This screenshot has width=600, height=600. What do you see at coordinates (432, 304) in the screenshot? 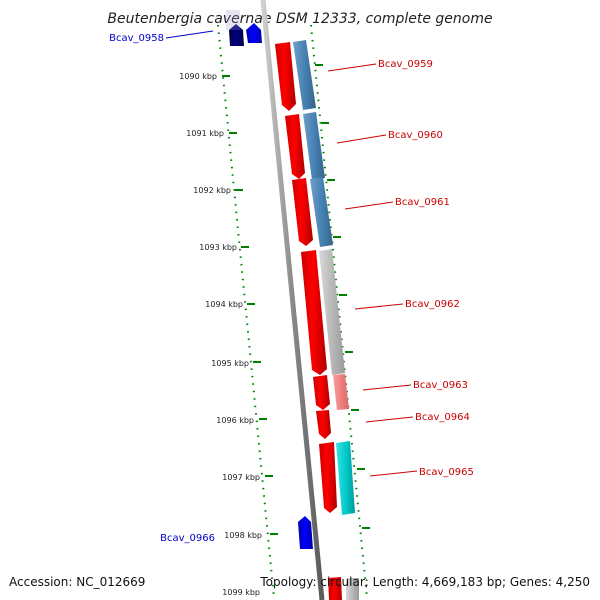
I see `gene-label: Bcav_0962` at bounding box center [432, 304].